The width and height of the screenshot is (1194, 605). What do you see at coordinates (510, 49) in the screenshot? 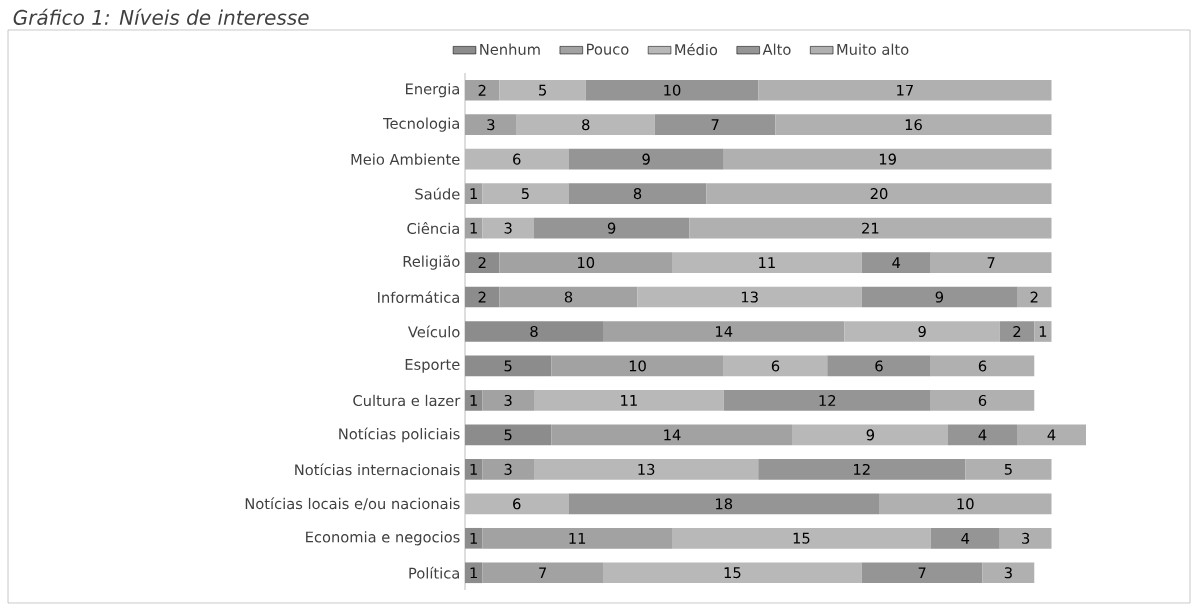
I see `legend-label: Nenhum` at bounding box center [510, 49].